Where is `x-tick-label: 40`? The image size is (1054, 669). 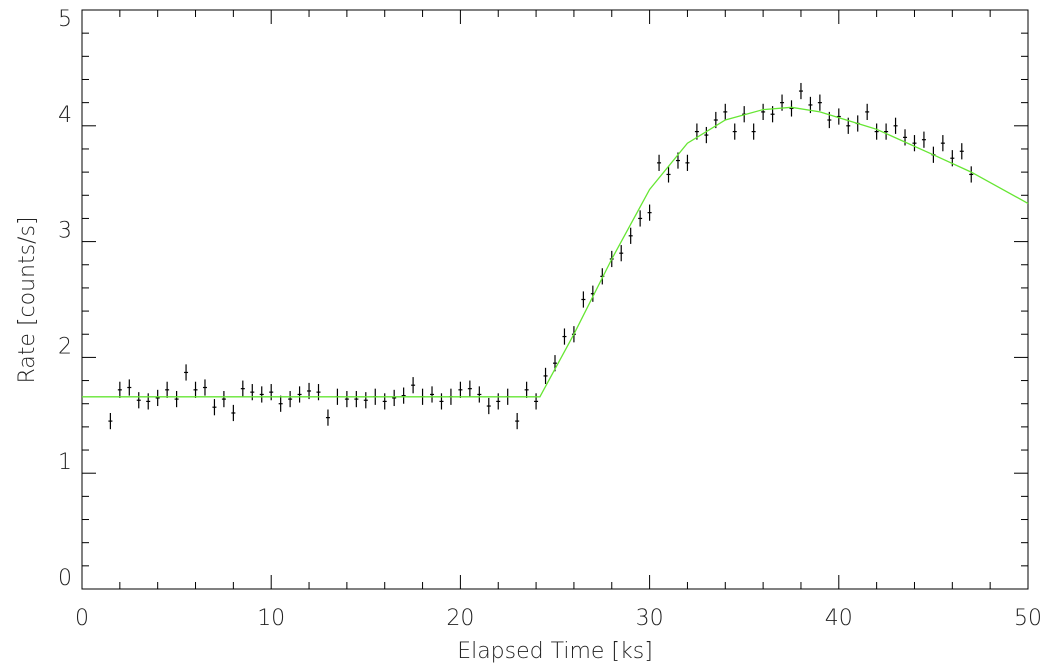
x-tick-label: 40 is located at coordinates (839, 618).